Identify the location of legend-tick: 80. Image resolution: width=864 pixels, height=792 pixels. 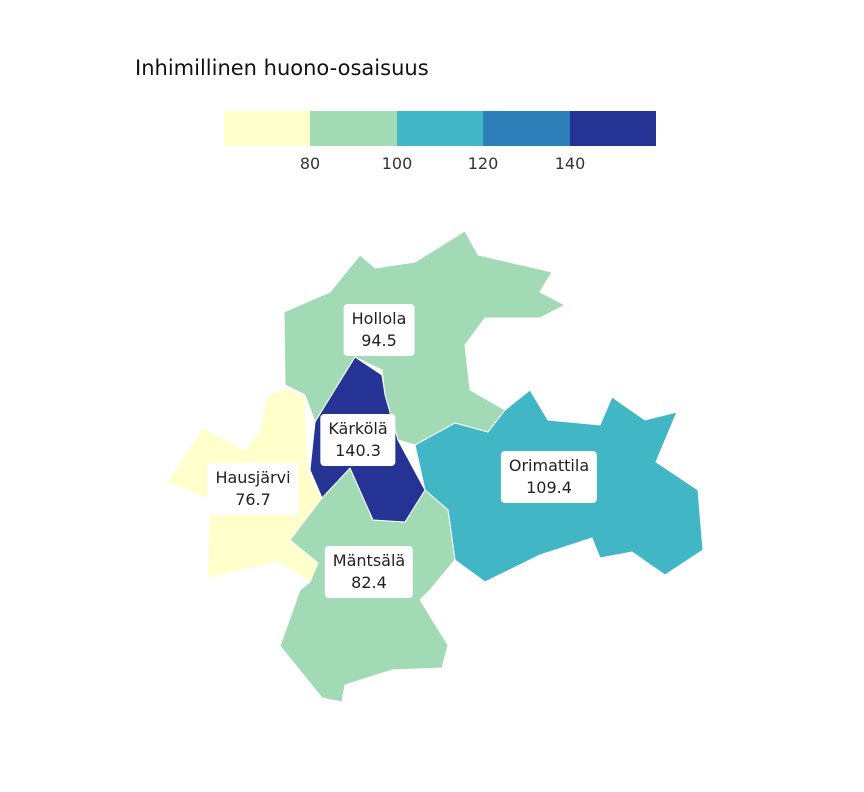
(310, 163).